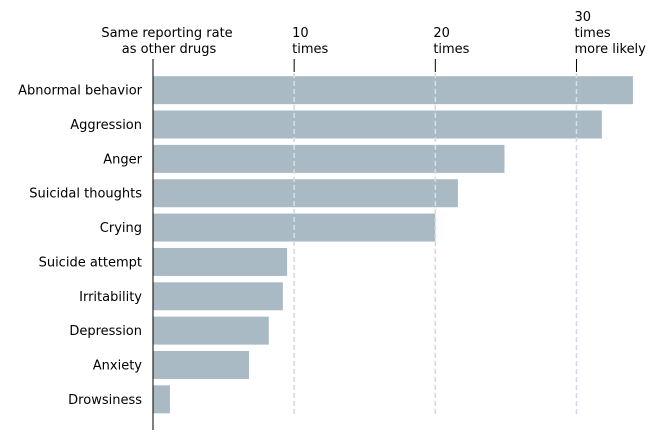  What do you see at coordinates (211, 330) in the screenshot?
I see `bar-depression` at bounding box center [211, 330].